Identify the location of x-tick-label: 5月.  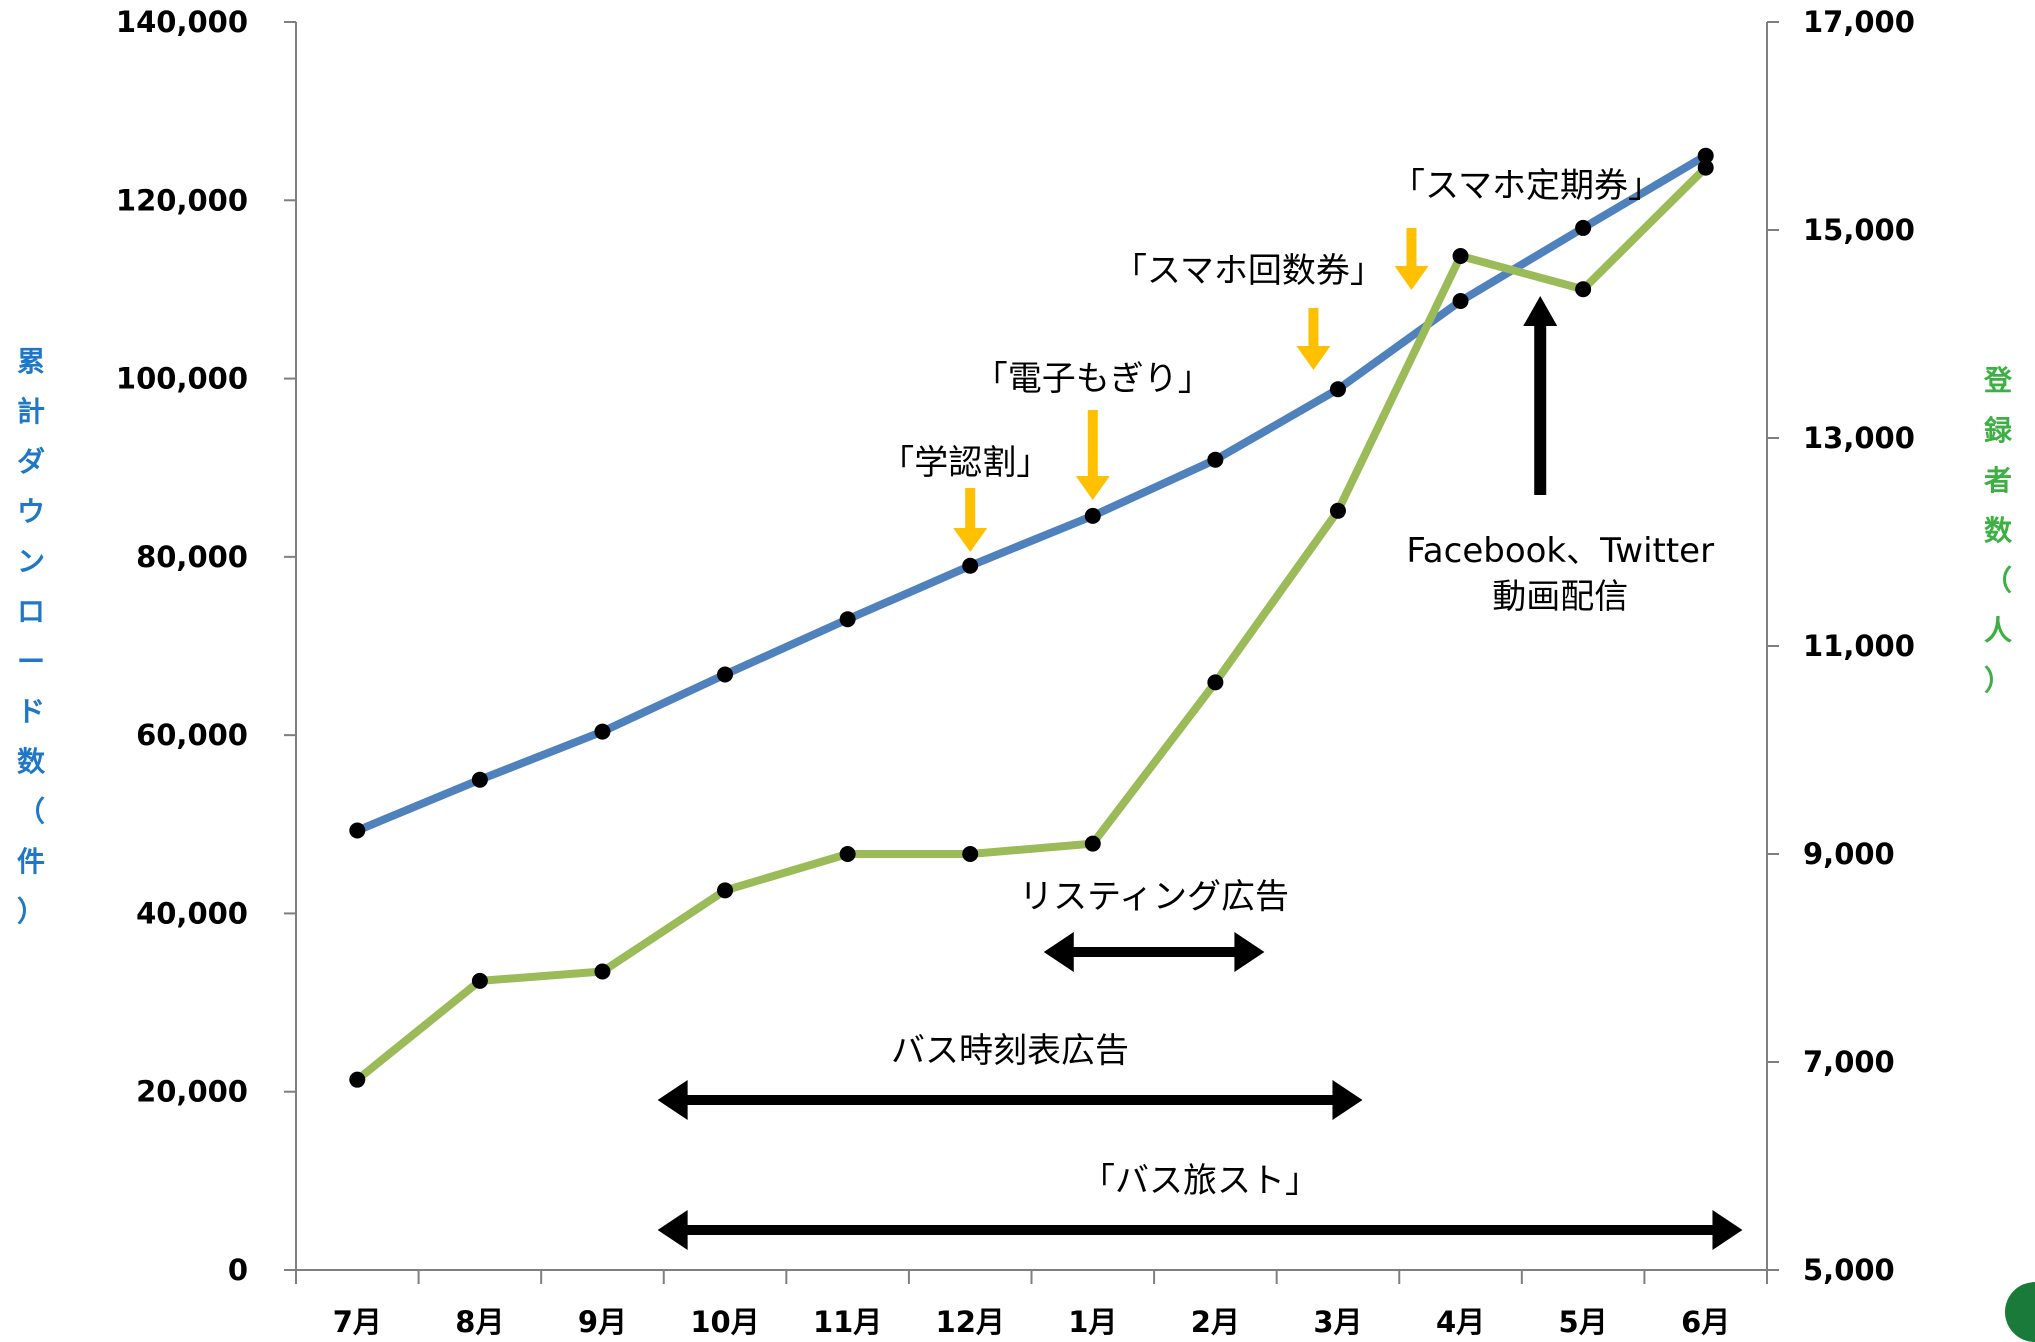
(1583, 1322).